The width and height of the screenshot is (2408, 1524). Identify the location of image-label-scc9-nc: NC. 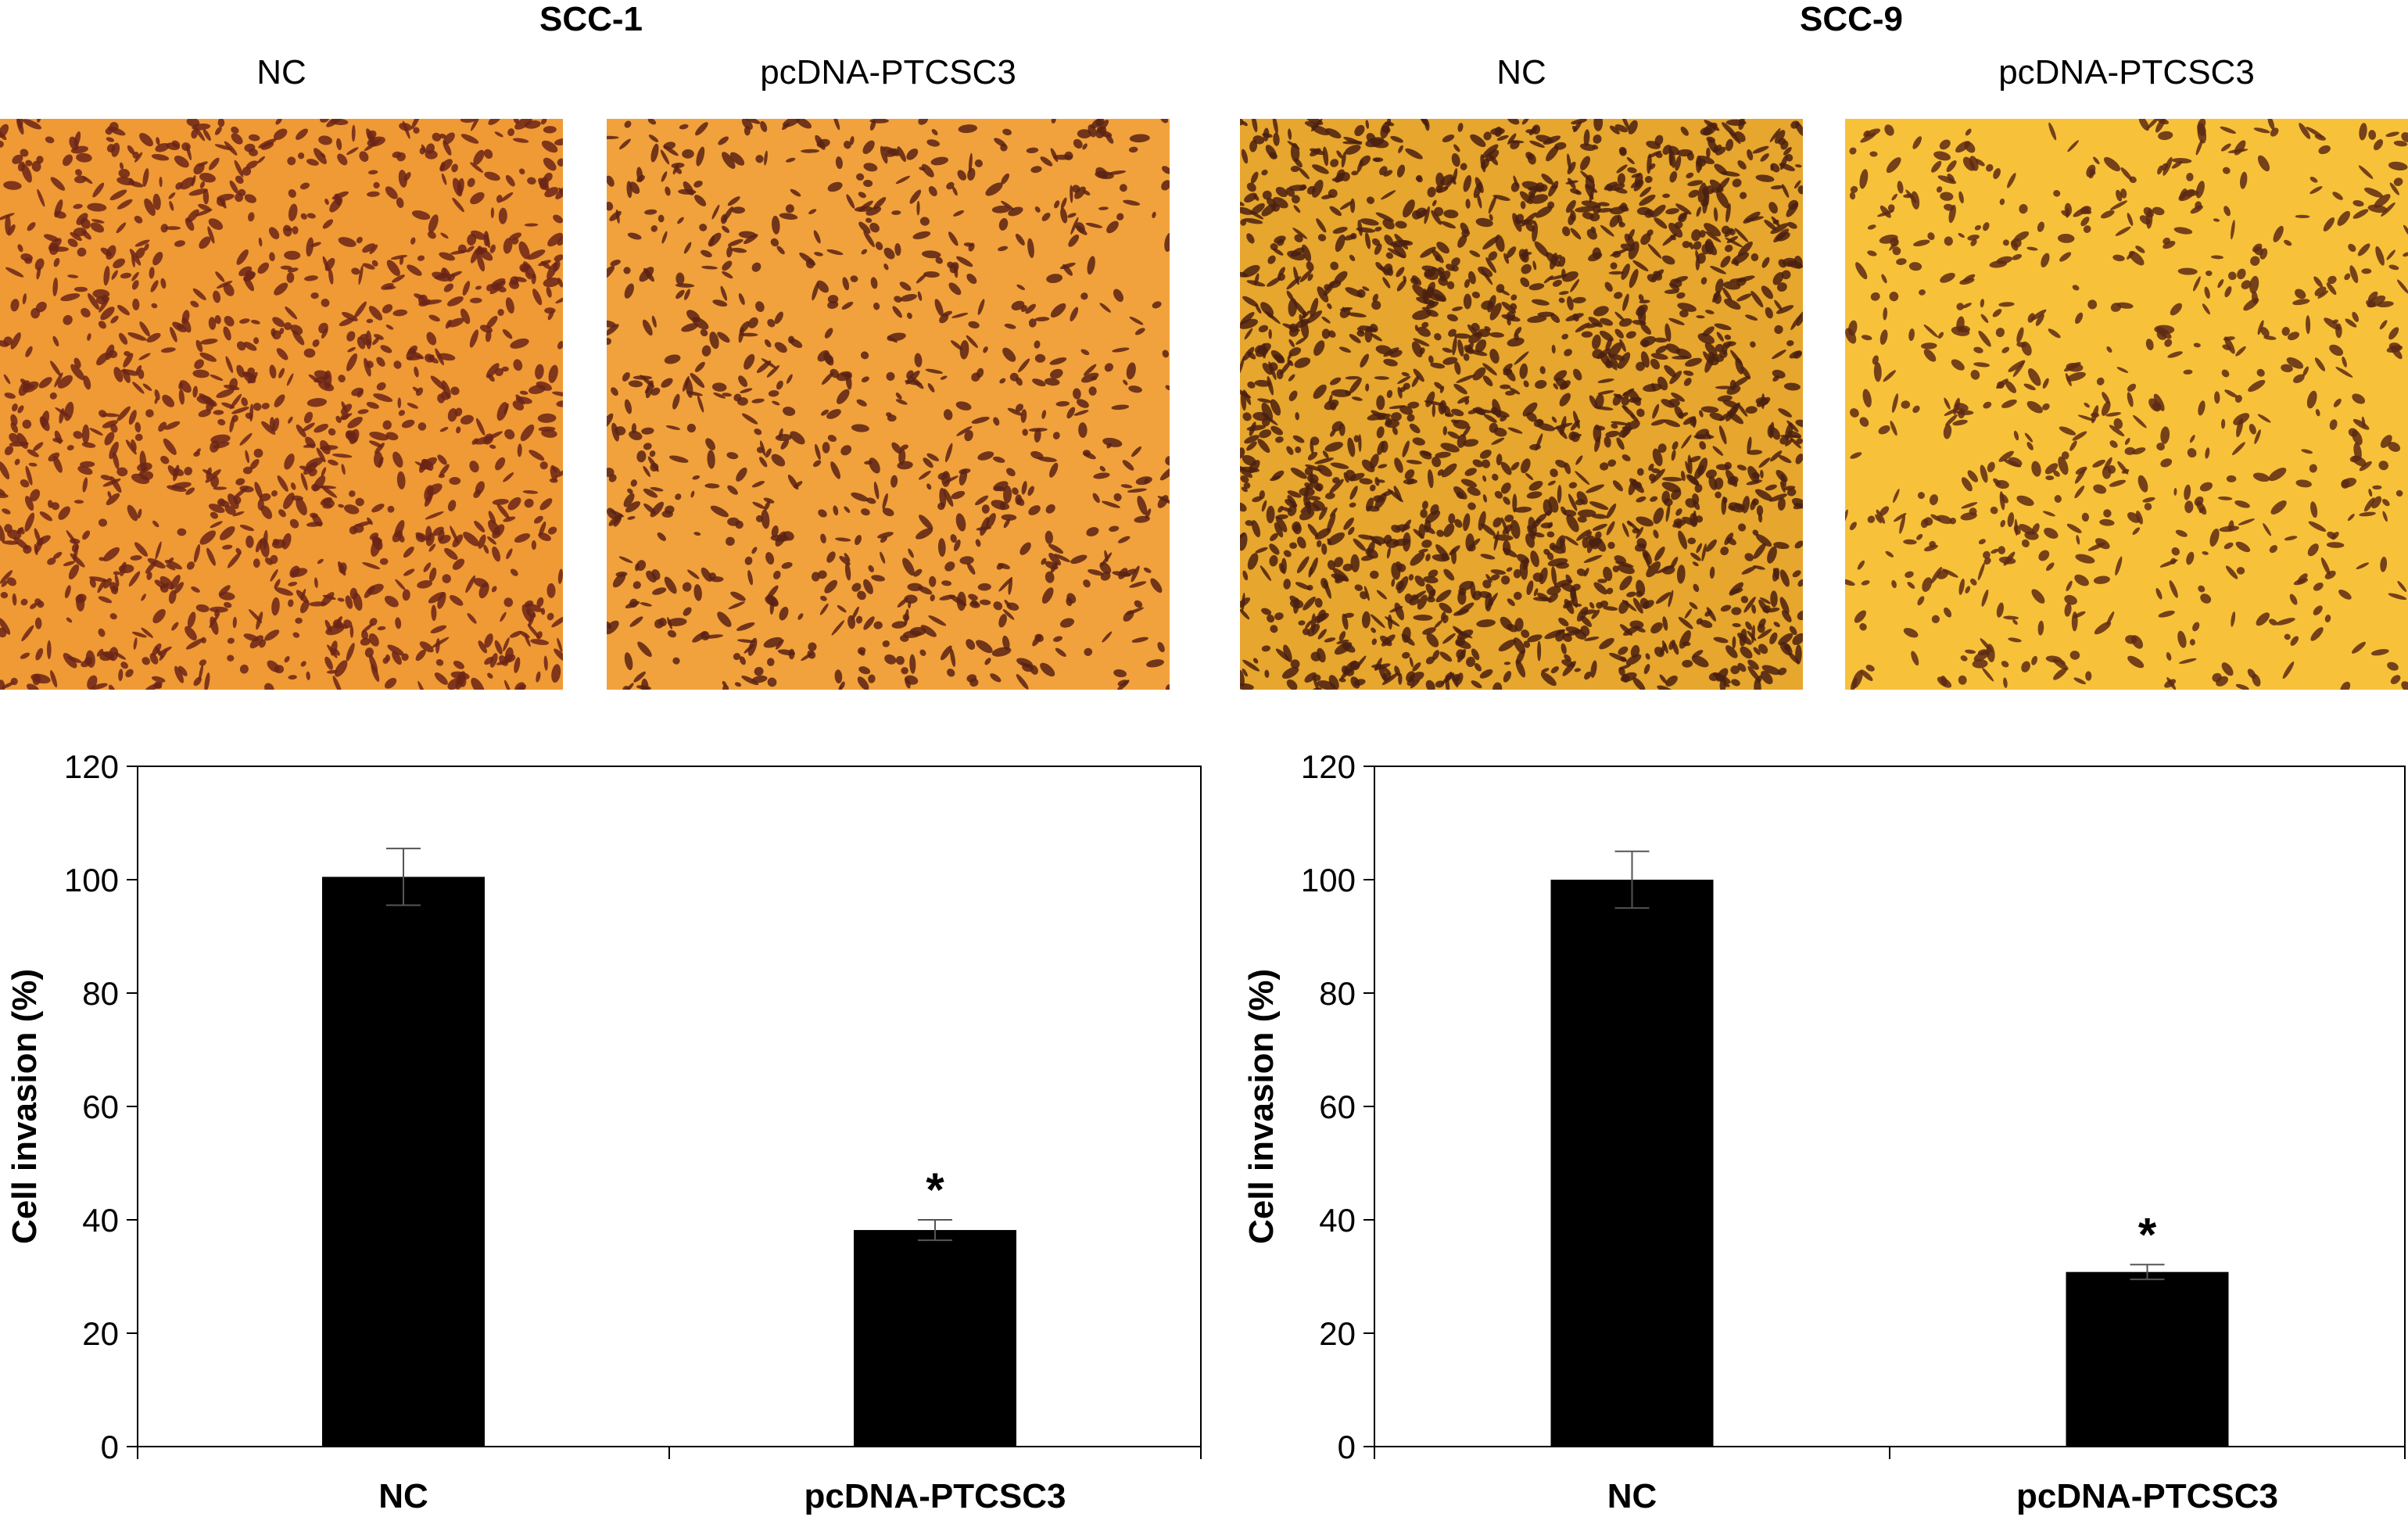
(1521, 72).